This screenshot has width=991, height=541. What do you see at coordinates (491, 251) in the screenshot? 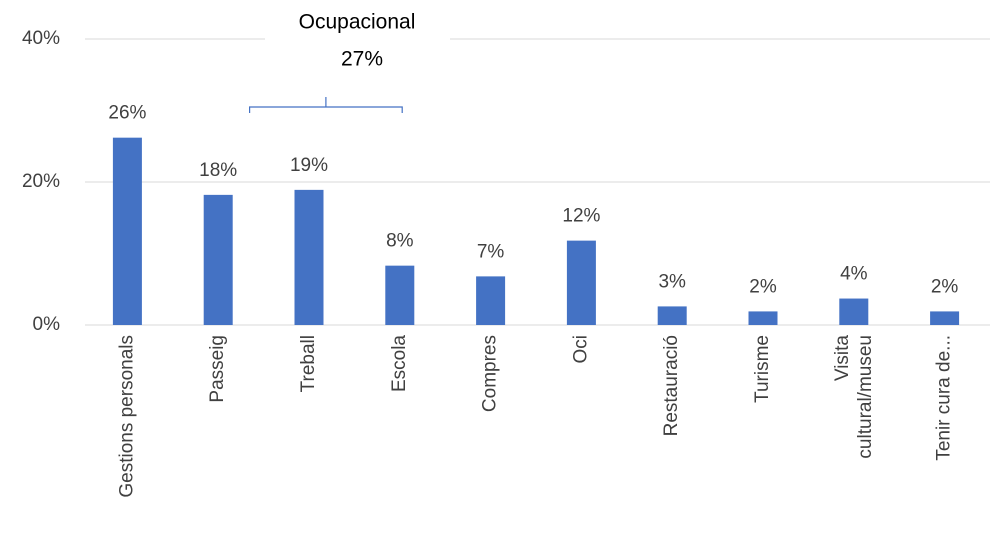
I see `data-label: 7%` at bounding box center [491, 251].